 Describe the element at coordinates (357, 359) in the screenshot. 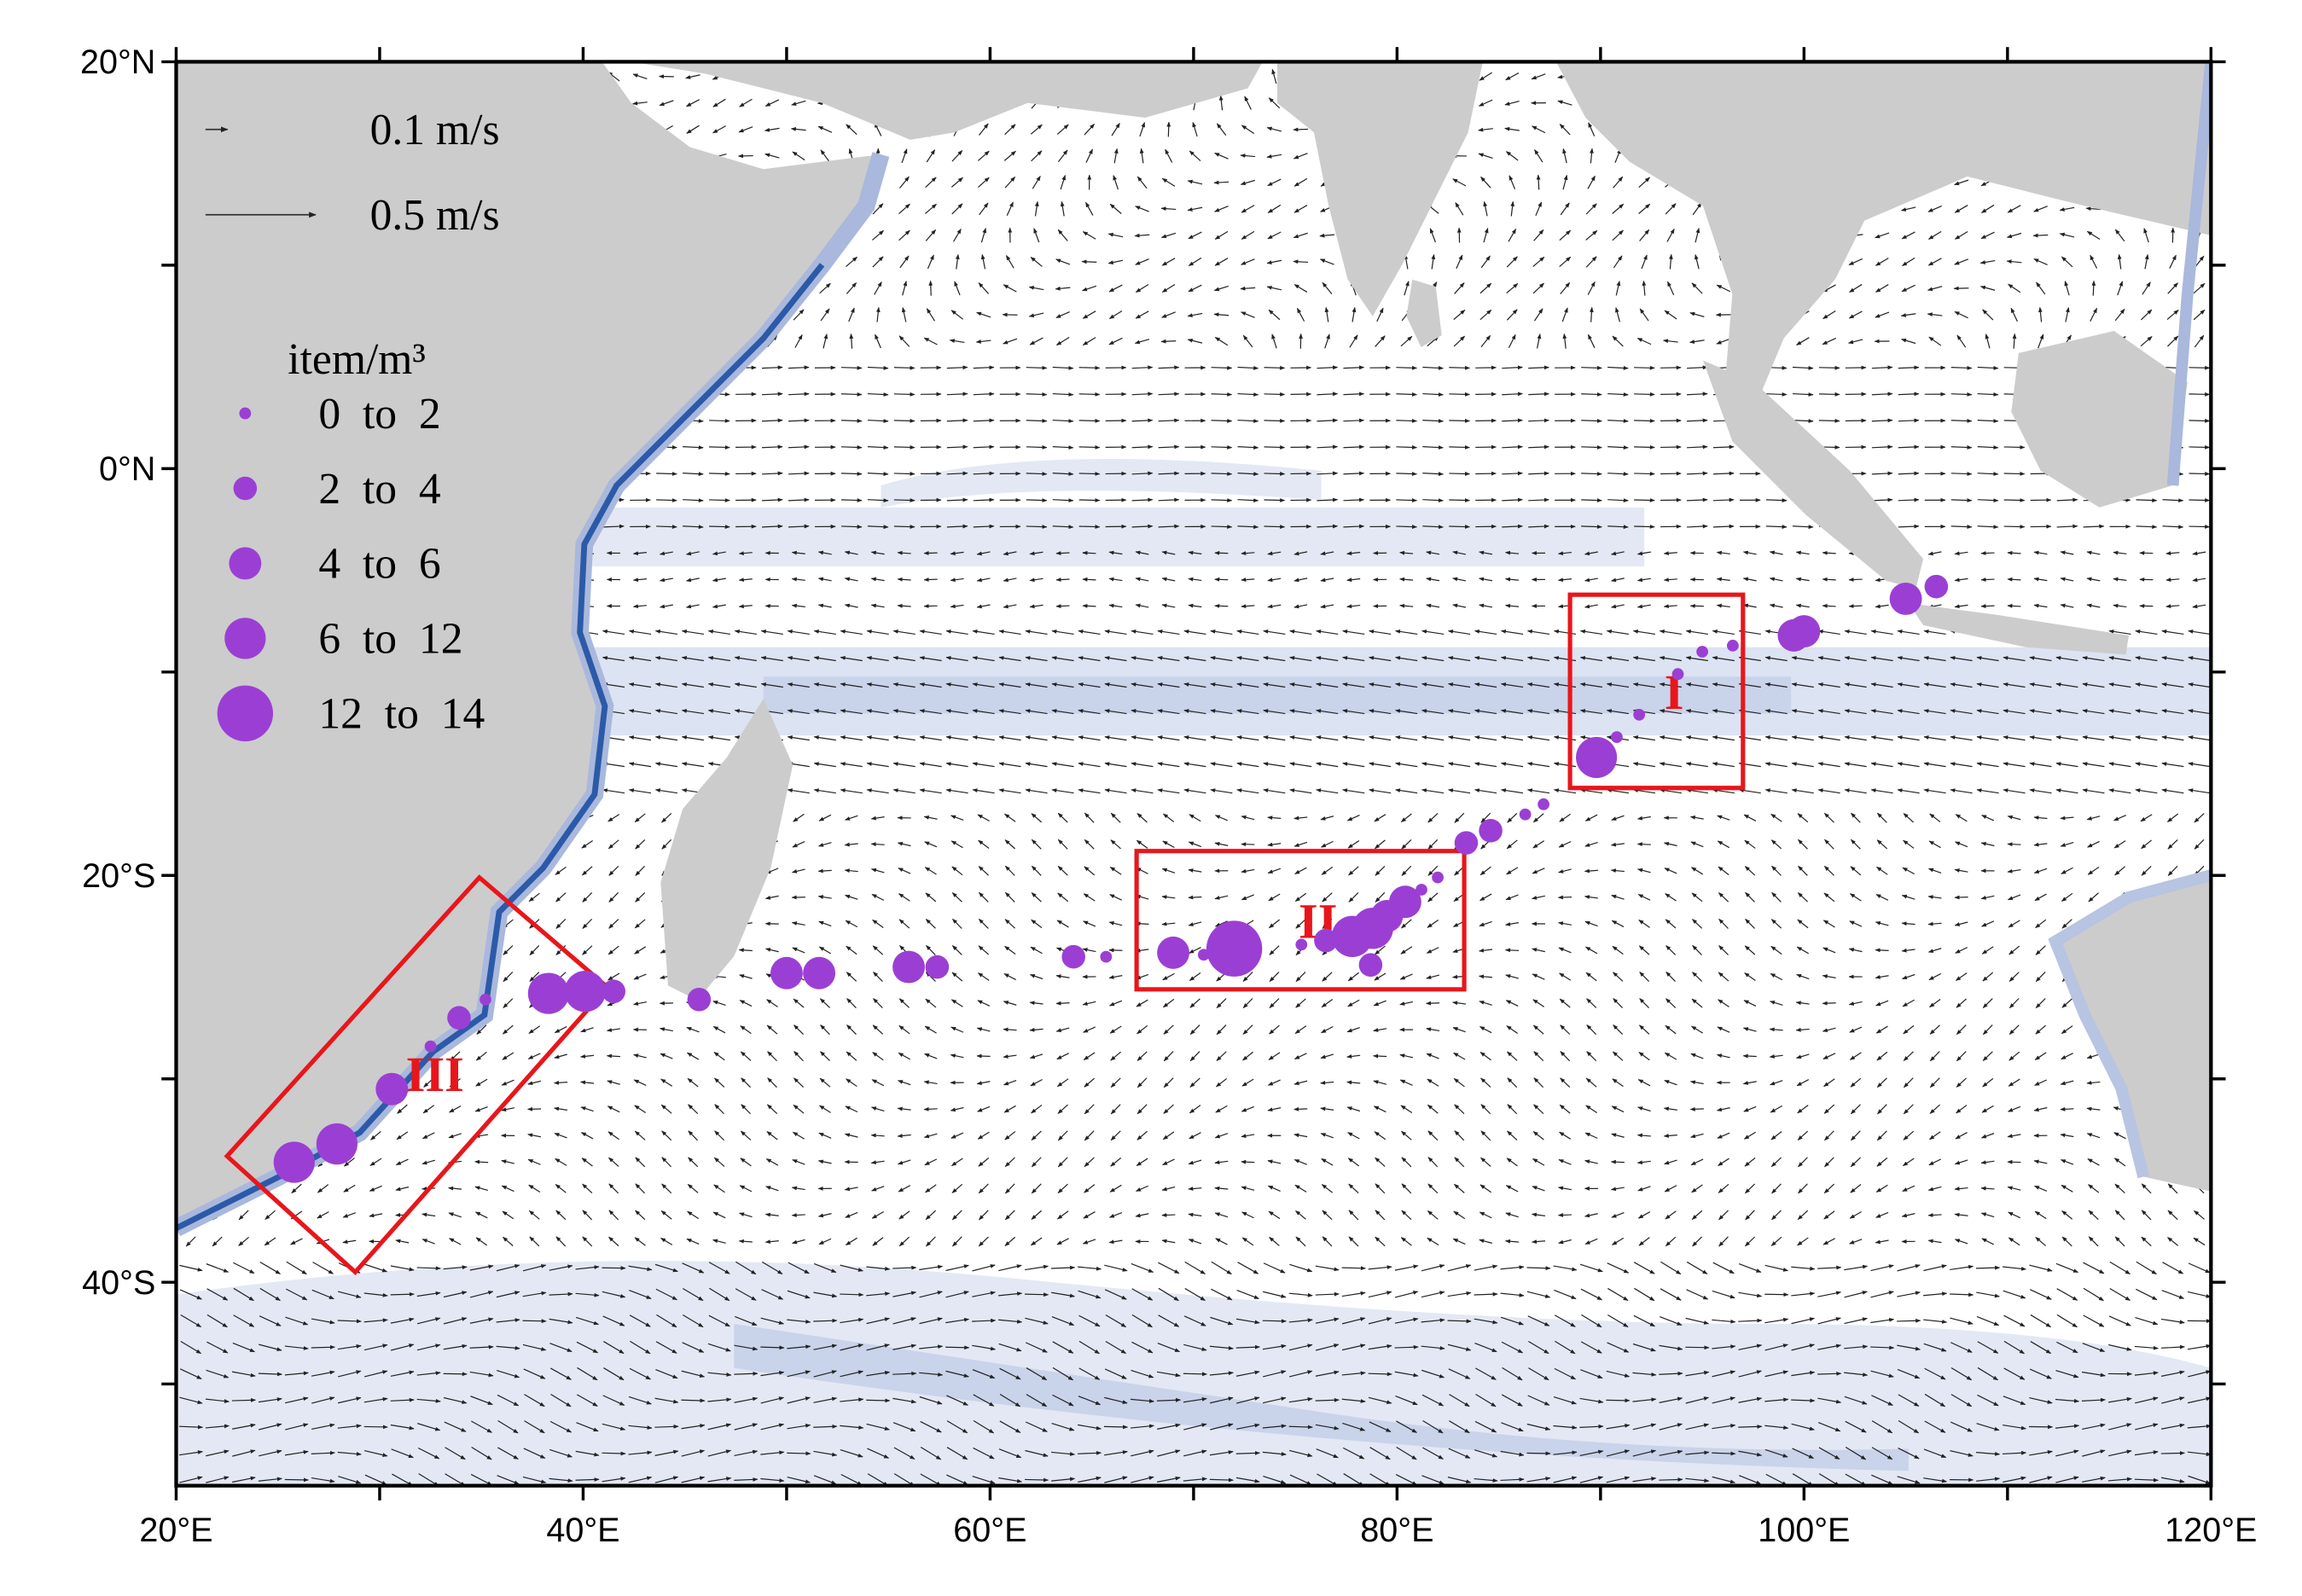

I see `legend-title: item/m³` at that location.